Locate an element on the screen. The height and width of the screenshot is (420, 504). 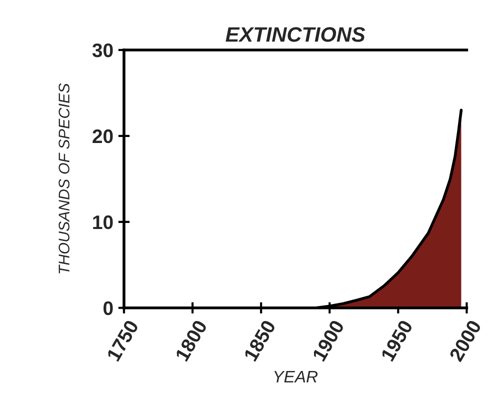
y-tick-label: 10 is located at coordinates (103, 222).